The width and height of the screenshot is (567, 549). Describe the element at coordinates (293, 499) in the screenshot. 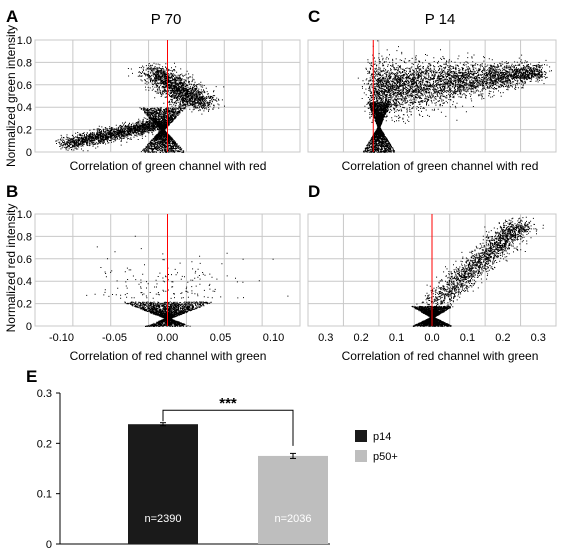

I see `bar-p50+` at that location.